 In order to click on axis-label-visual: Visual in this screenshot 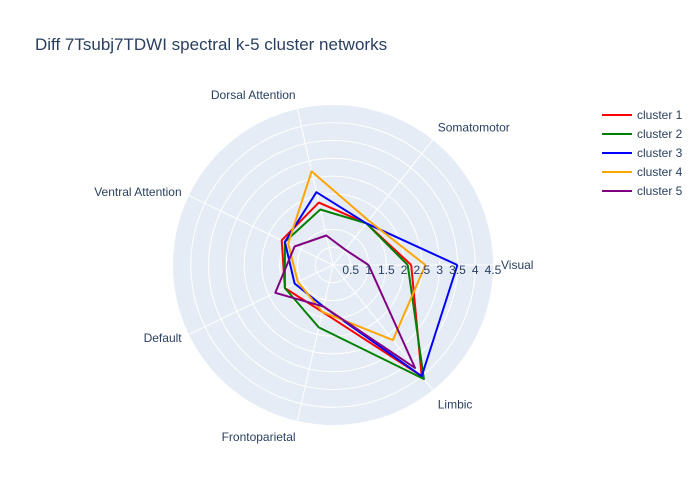, I will do `click(517, 265)`.